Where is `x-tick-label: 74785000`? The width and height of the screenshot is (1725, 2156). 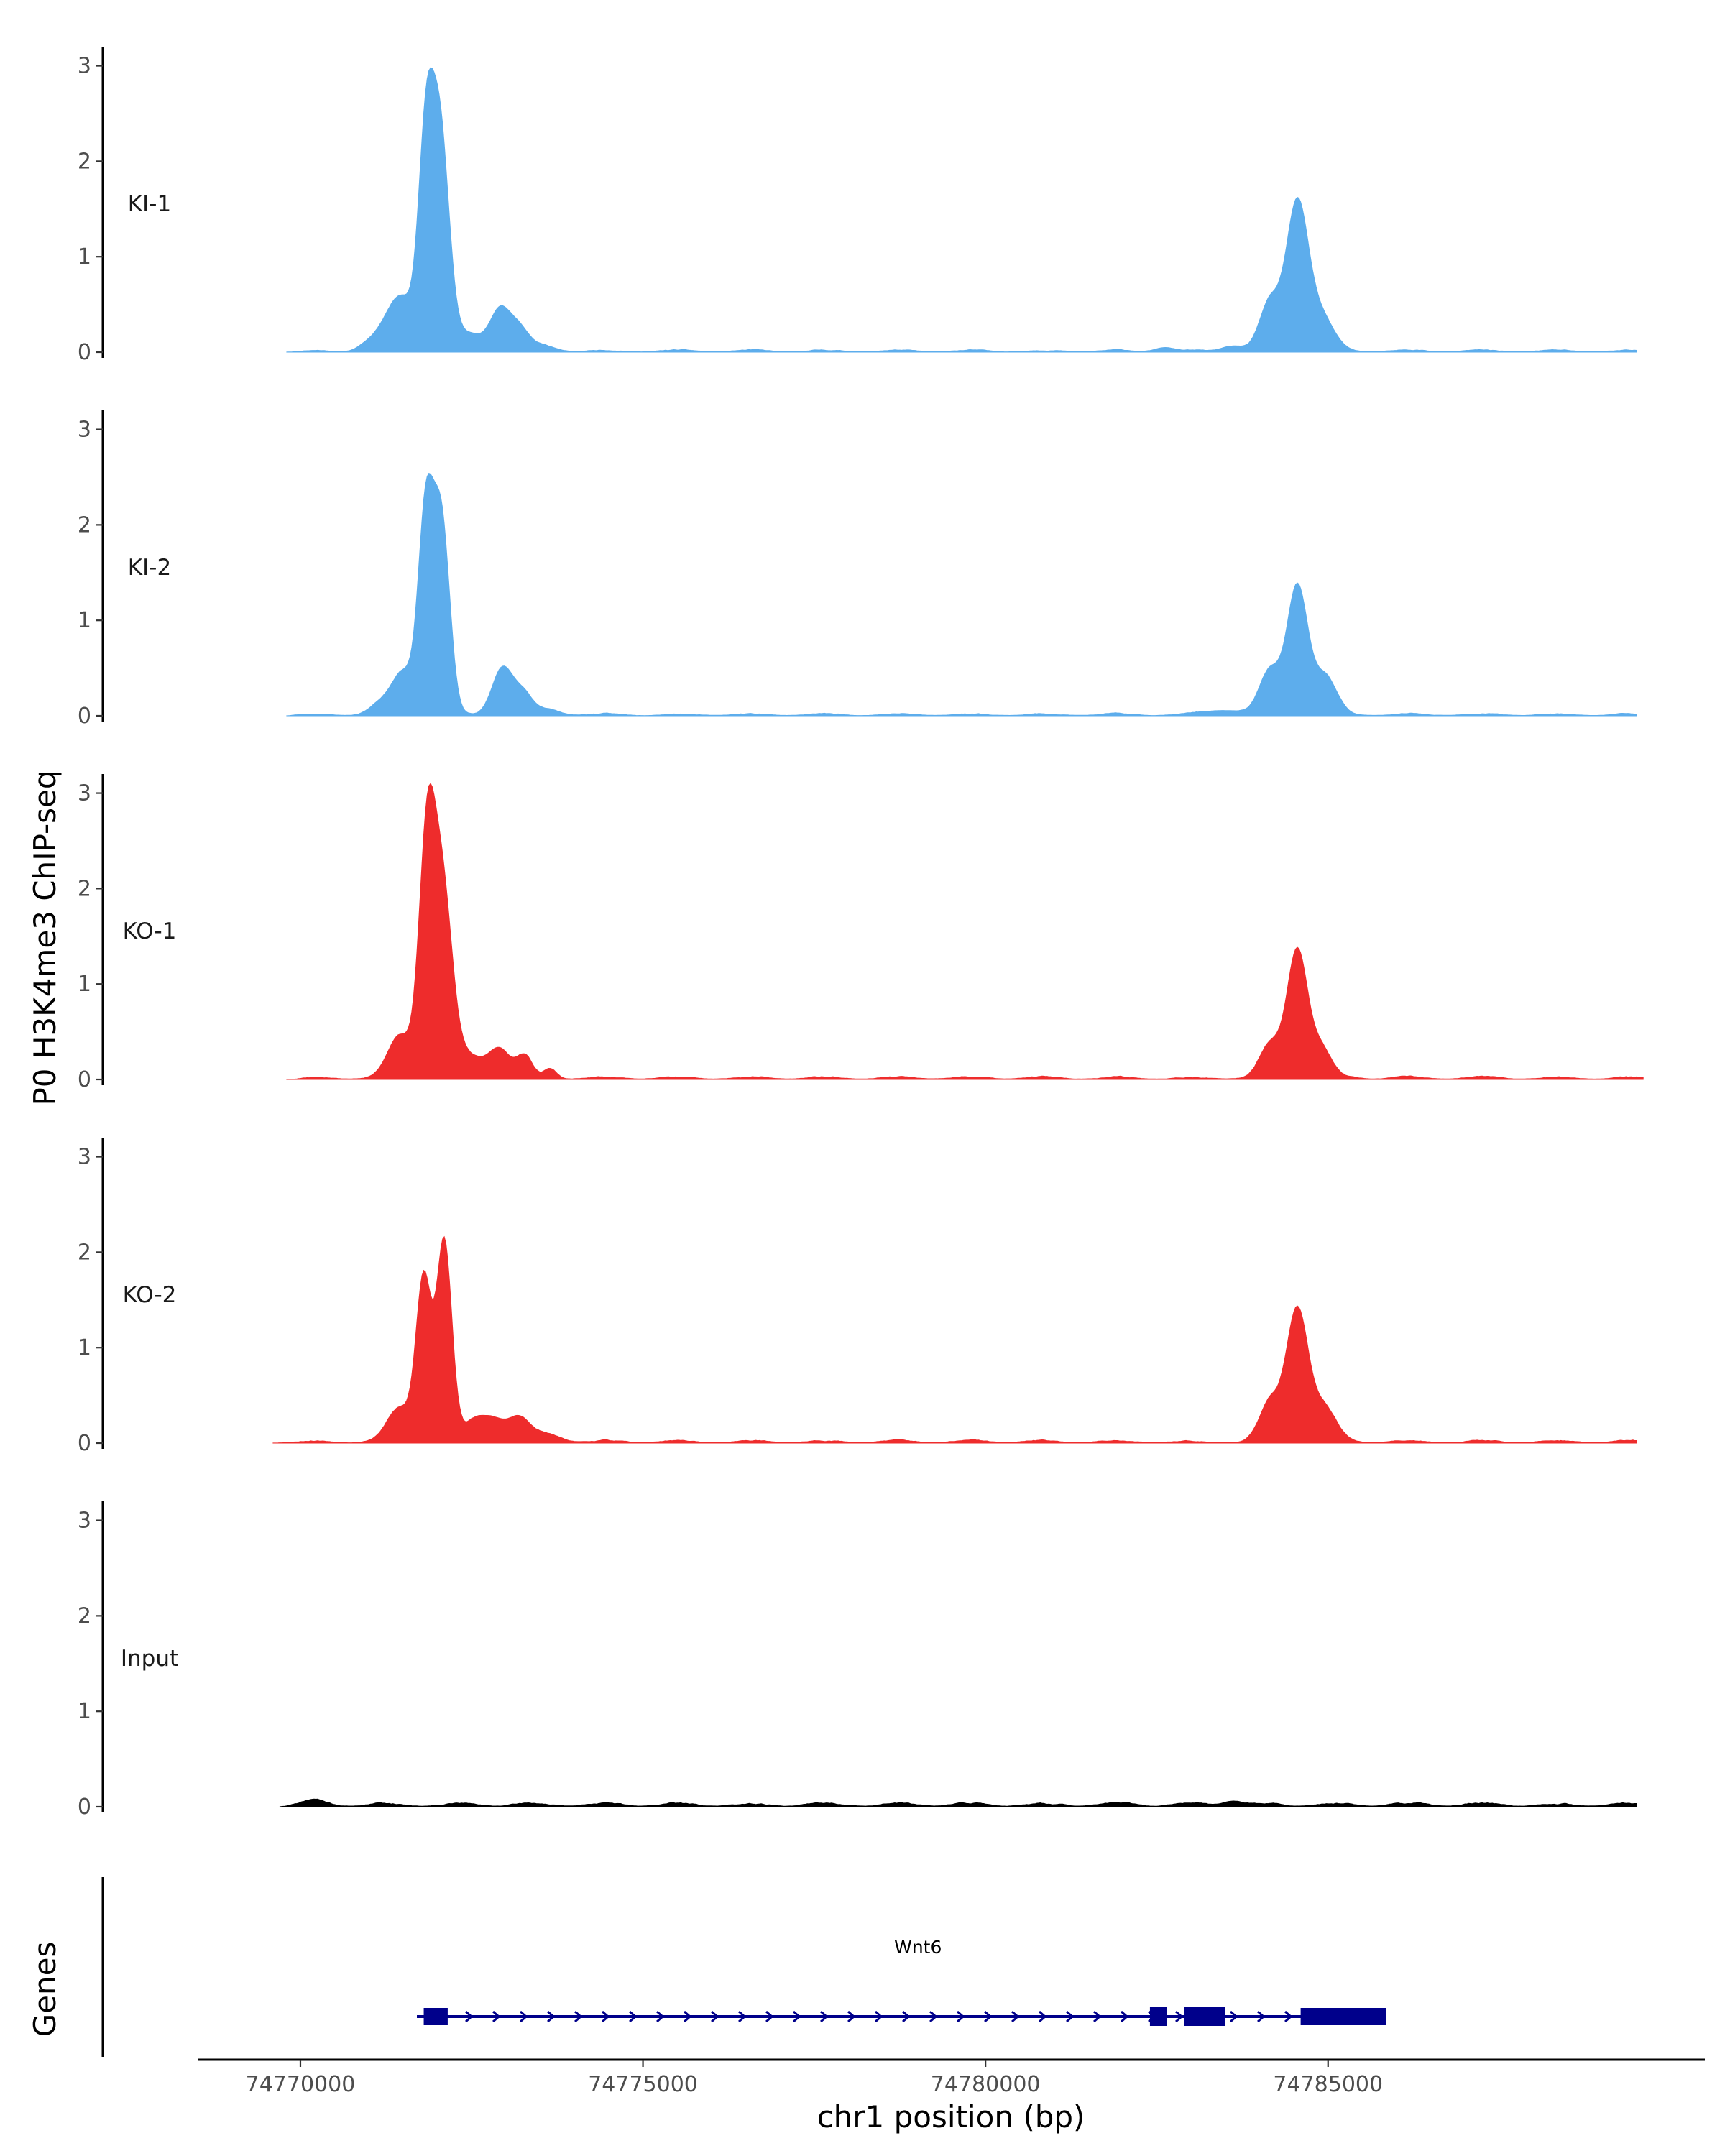
x-tick-label: 74785000 is located at coordinates (1328, 2084).